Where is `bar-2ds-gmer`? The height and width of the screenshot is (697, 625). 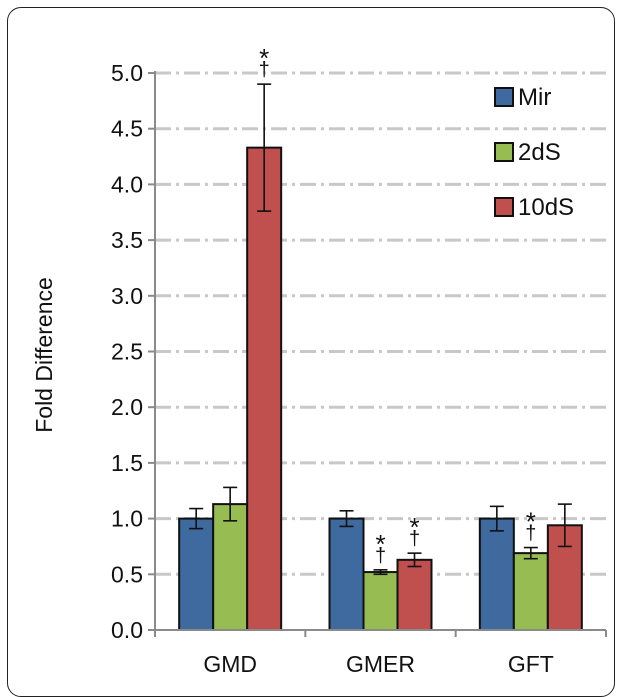 bar-2ds-gmer is located at coordinates (380, 601).